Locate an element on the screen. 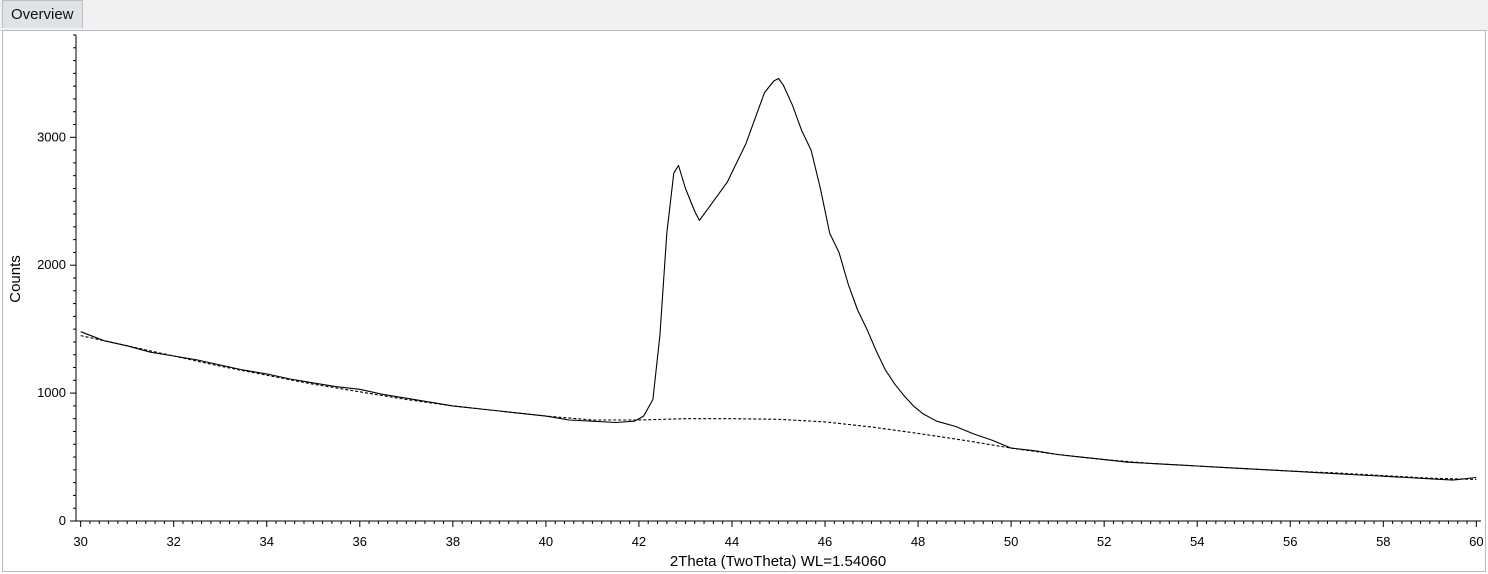 The height and width of the screenshot is (574, 1488). x-tick-label: 50 is located at coordinates (1011, 541).